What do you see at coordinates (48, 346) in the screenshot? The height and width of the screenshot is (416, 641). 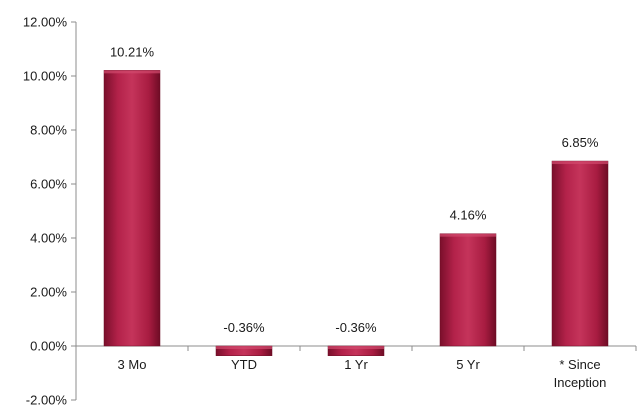 I see `y-tick-label: 0.00%` at bounding box center [48, 346].